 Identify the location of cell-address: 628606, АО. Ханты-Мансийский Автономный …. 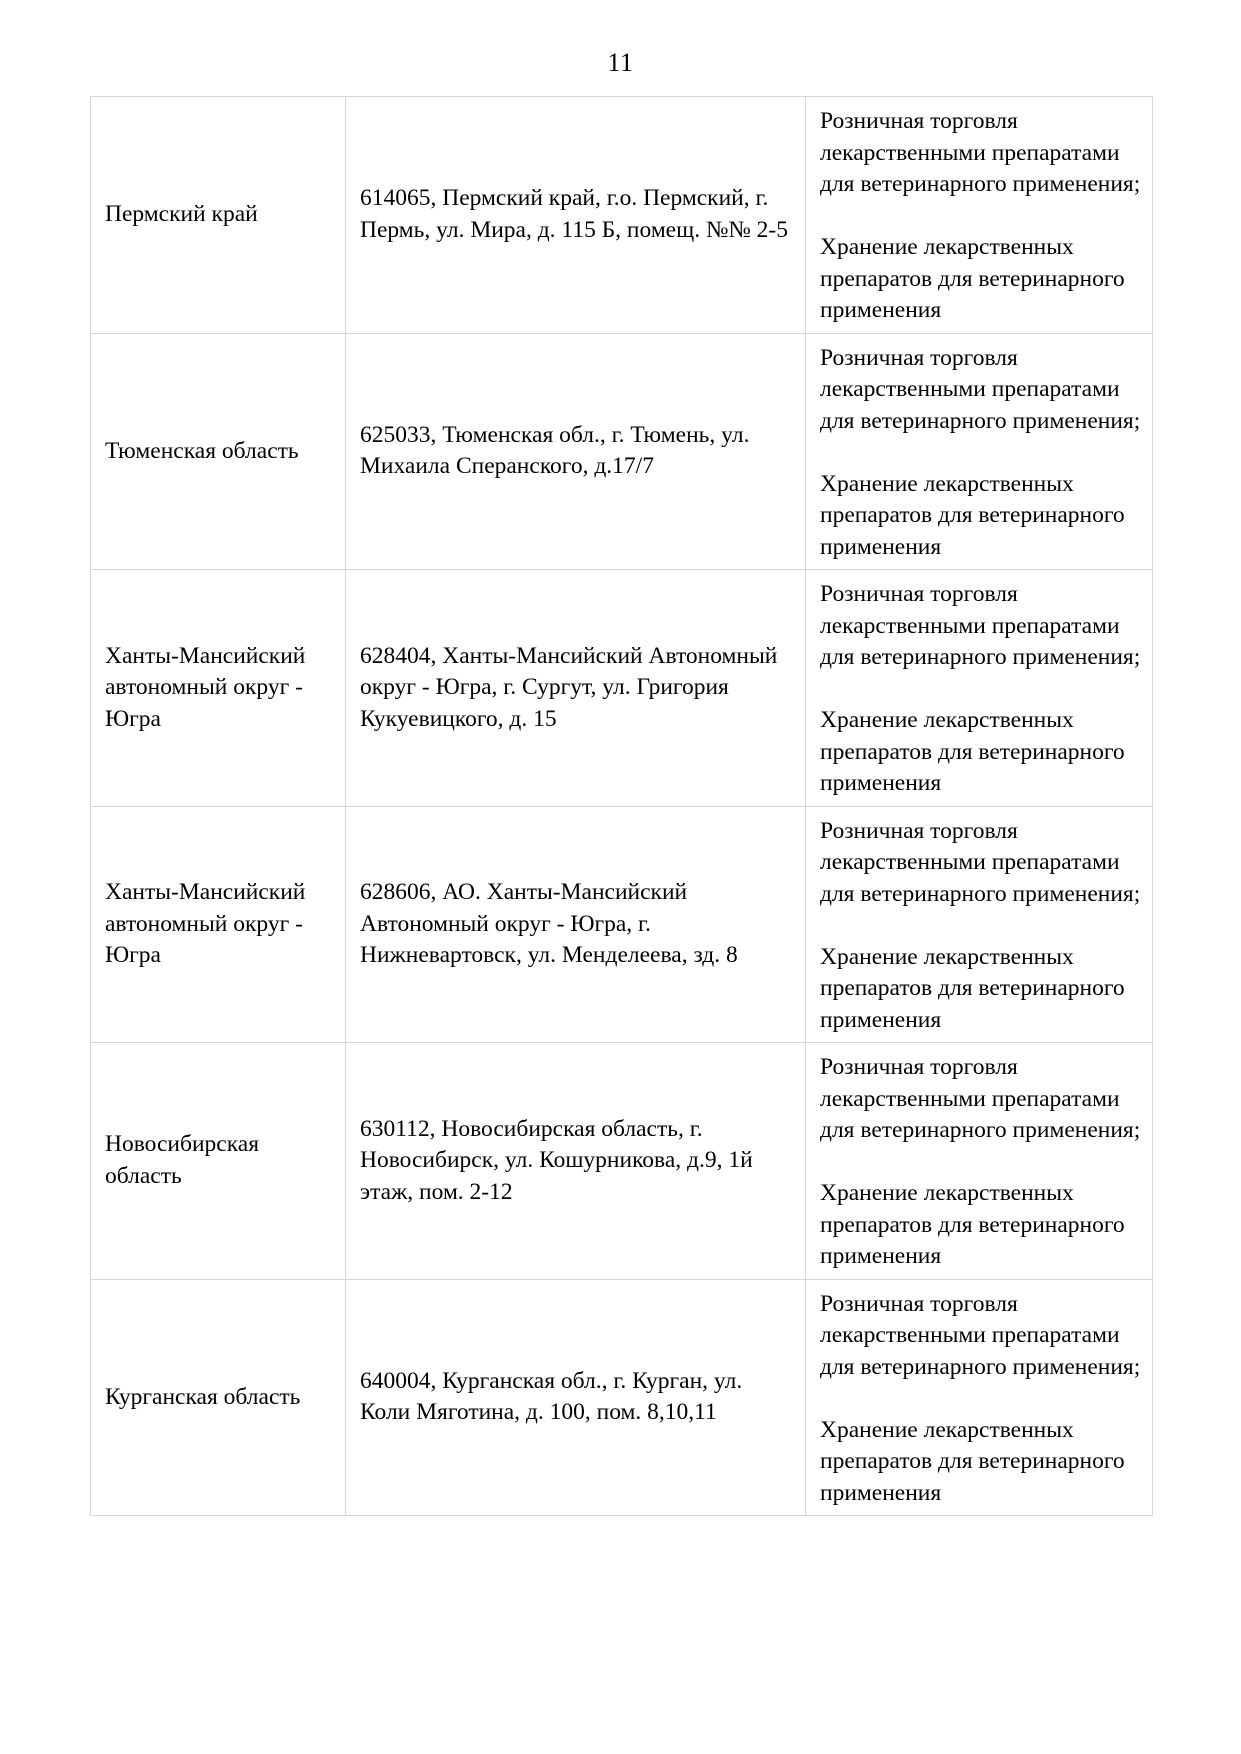
(575, 924).